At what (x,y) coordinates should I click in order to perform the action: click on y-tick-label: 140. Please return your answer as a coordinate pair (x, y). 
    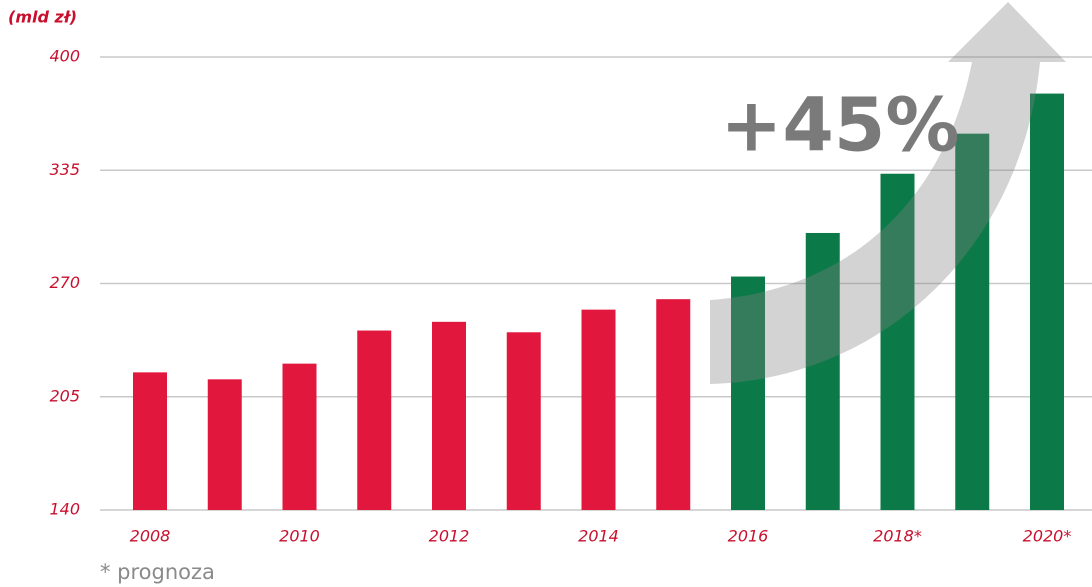
    Looking at the image, I should click on (64, 509).